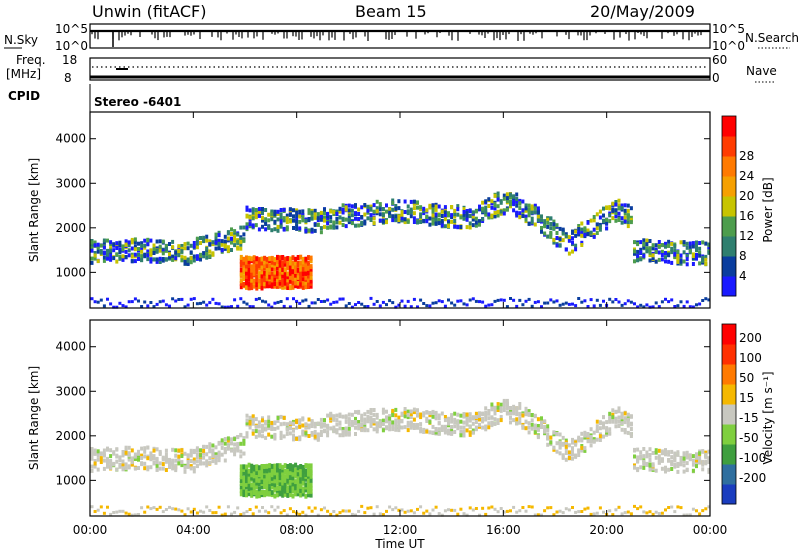 This screenshot has height=554, width=800. I want to click on power-colorbar-tick: 4, so click(743, 276).